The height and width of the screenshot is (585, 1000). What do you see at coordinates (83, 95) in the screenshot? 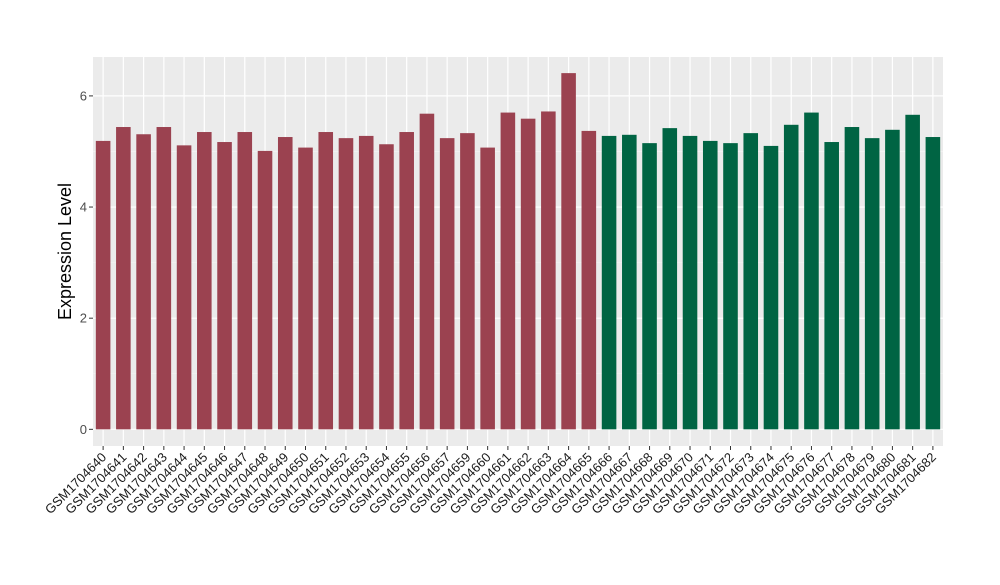
I see `y-tick-label: 6` at bounding box center [83, 95].